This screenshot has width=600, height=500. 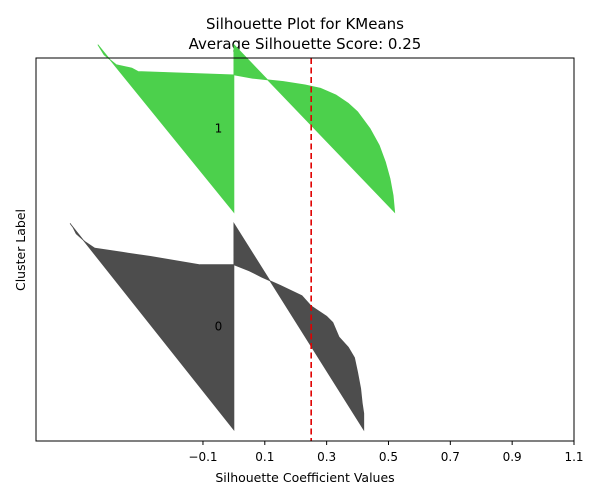 What do you see at coordinates (326, 457) in the screenshot?
I see `x-tick-label: 0.3` at bounding box center [326, 457].